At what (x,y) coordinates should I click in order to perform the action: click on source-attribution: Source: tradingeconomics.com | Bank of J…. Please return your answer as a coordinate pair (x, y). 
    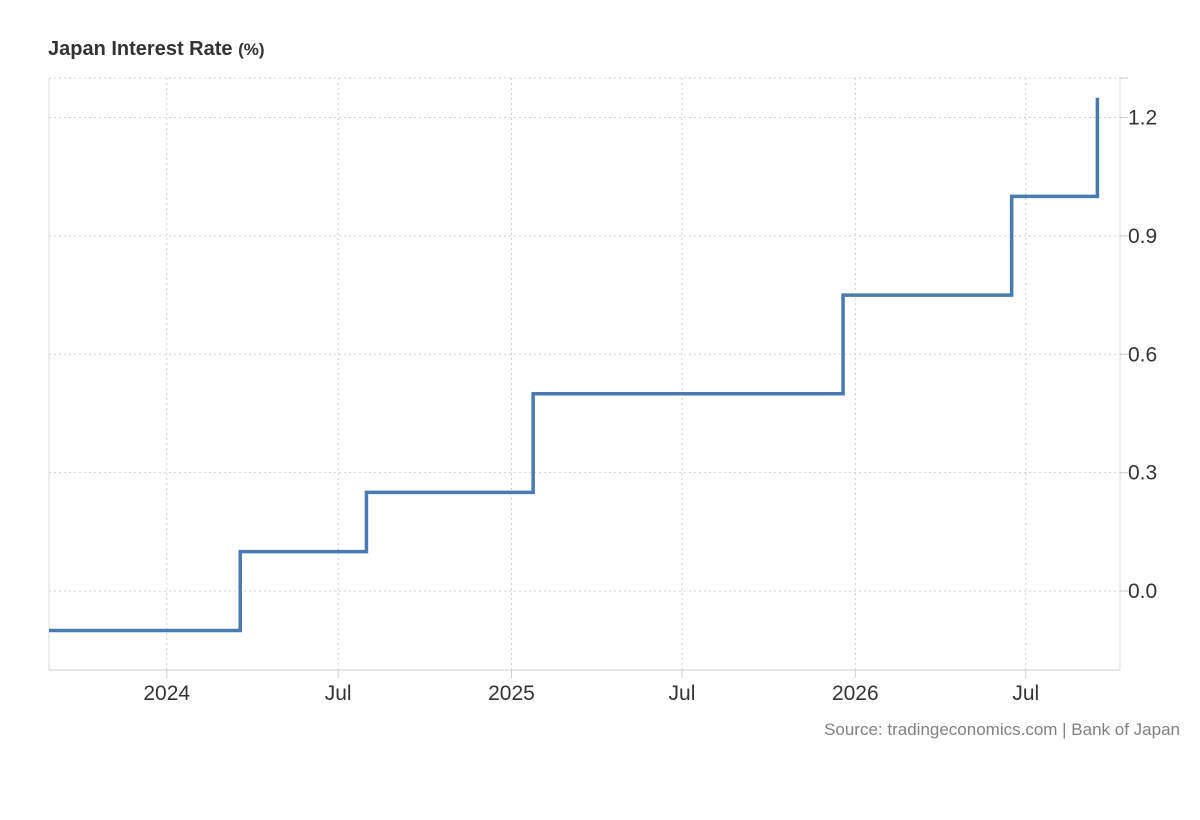
    Looking at the image, I should click on (1002, 729).